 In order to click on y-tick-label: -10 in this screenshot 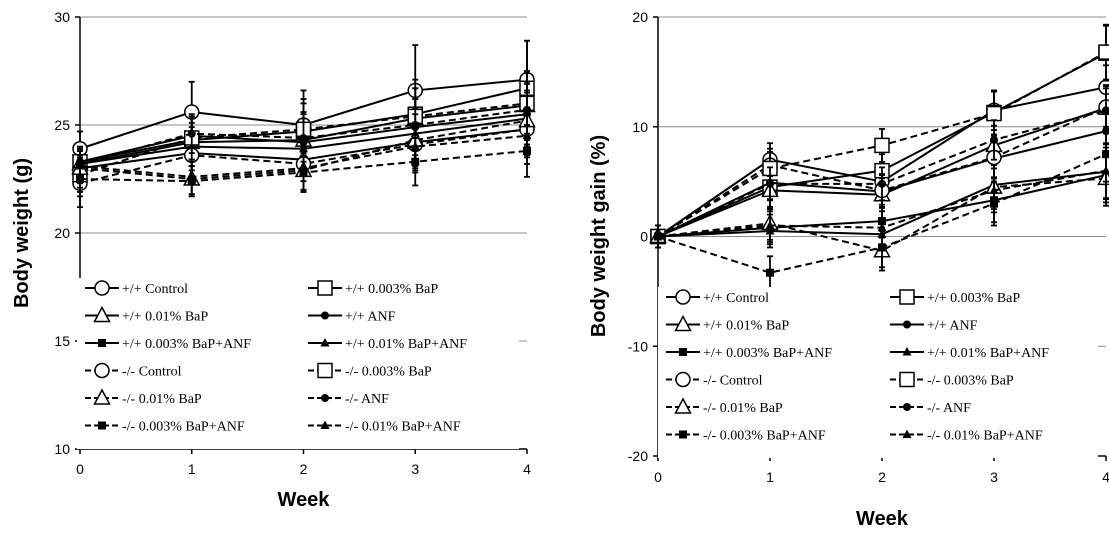, I will do `click(638, 346)`.